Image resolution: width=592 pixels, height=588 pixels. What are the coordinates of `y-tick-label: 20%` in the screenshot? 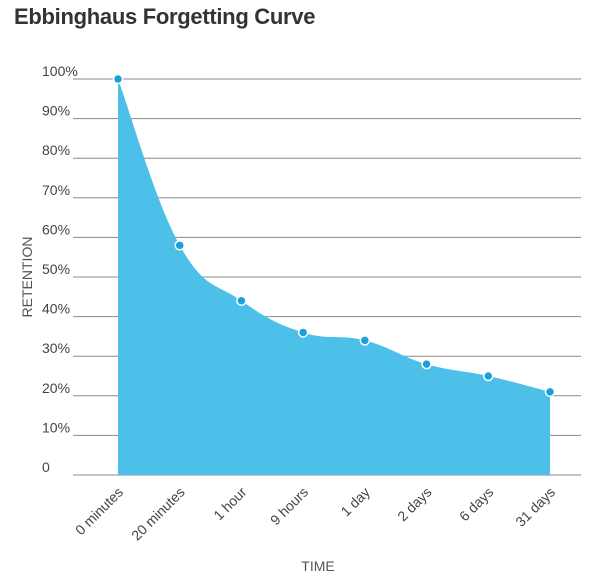 It's located at (56, 388).